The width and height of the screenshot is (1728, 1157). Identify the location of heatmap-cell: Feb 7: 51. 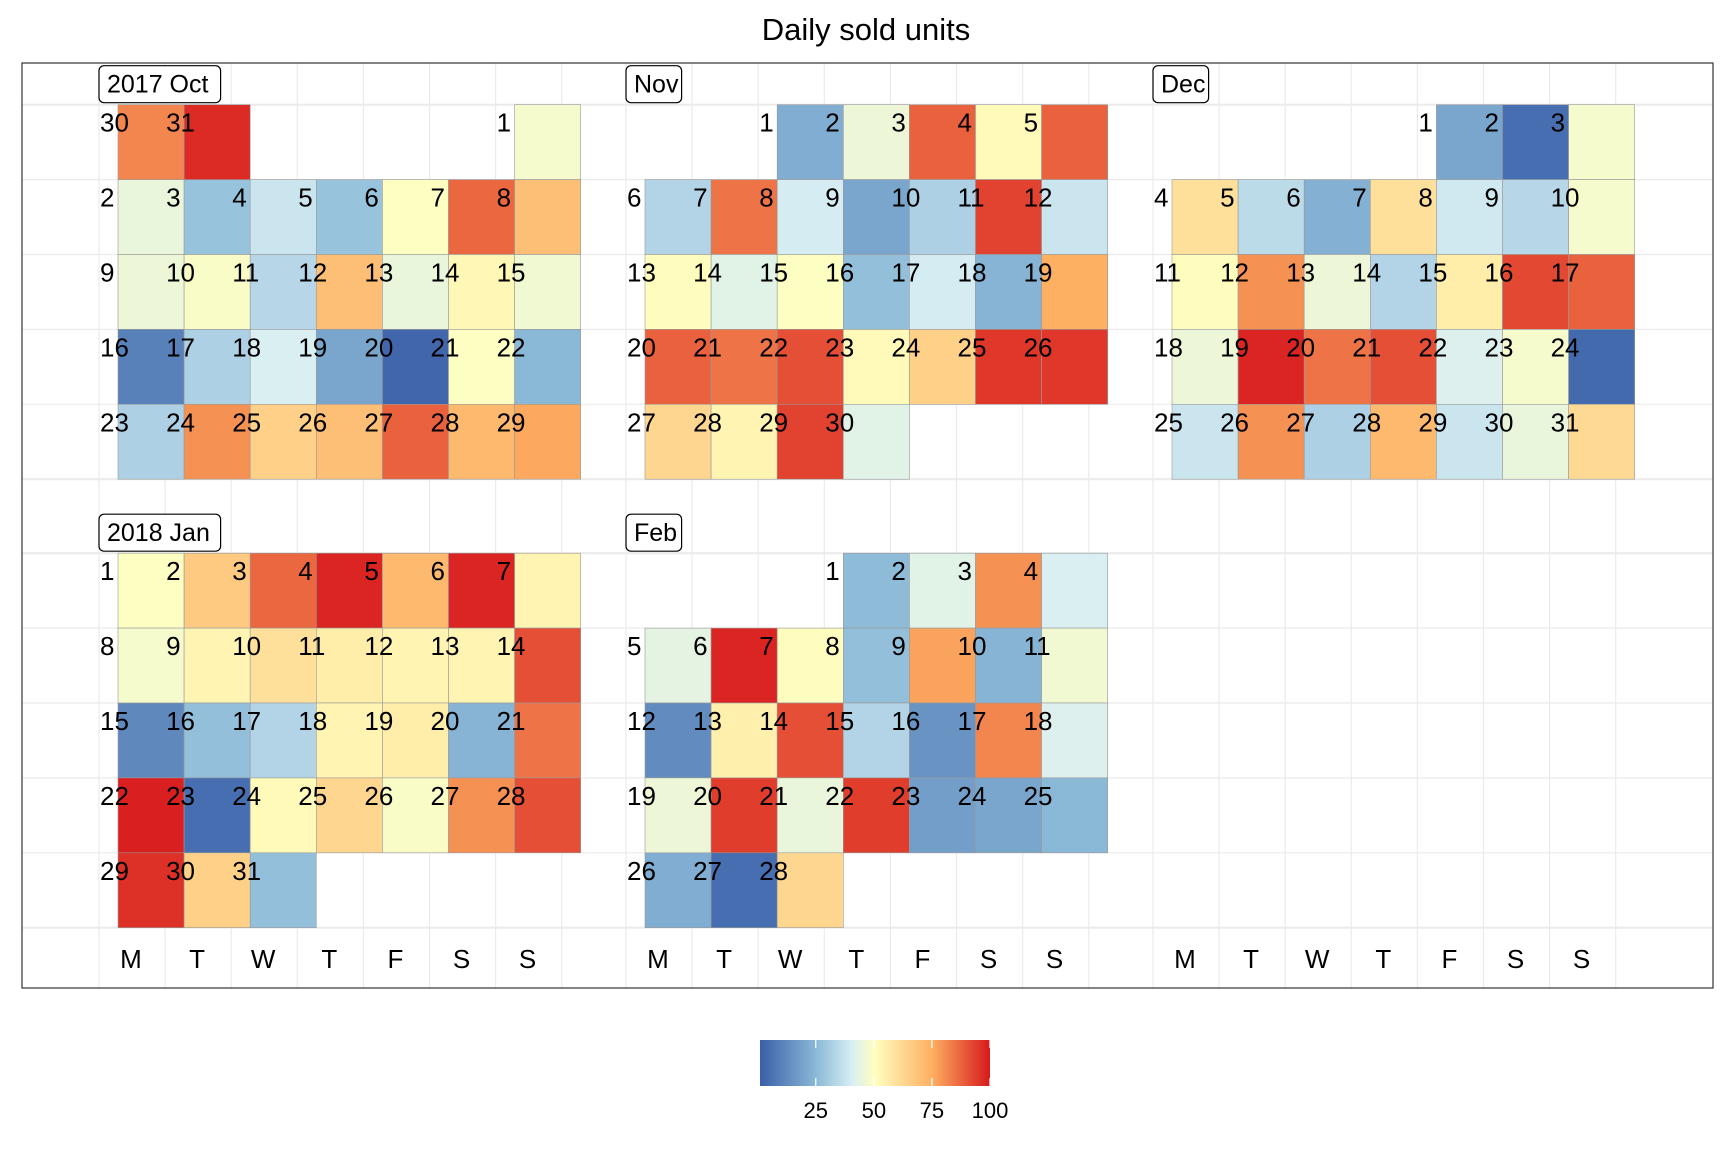
(810, 665).